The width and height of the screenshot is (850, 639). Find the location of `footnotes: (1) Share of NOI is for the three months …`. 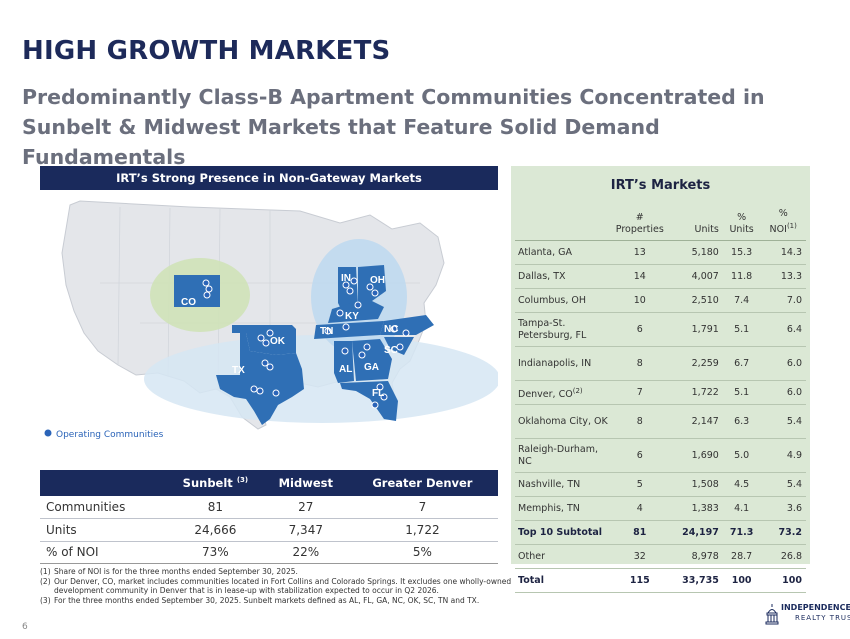

footnotes: (1) Share of NOI is for the three months … is located at coordinates (300, 586).